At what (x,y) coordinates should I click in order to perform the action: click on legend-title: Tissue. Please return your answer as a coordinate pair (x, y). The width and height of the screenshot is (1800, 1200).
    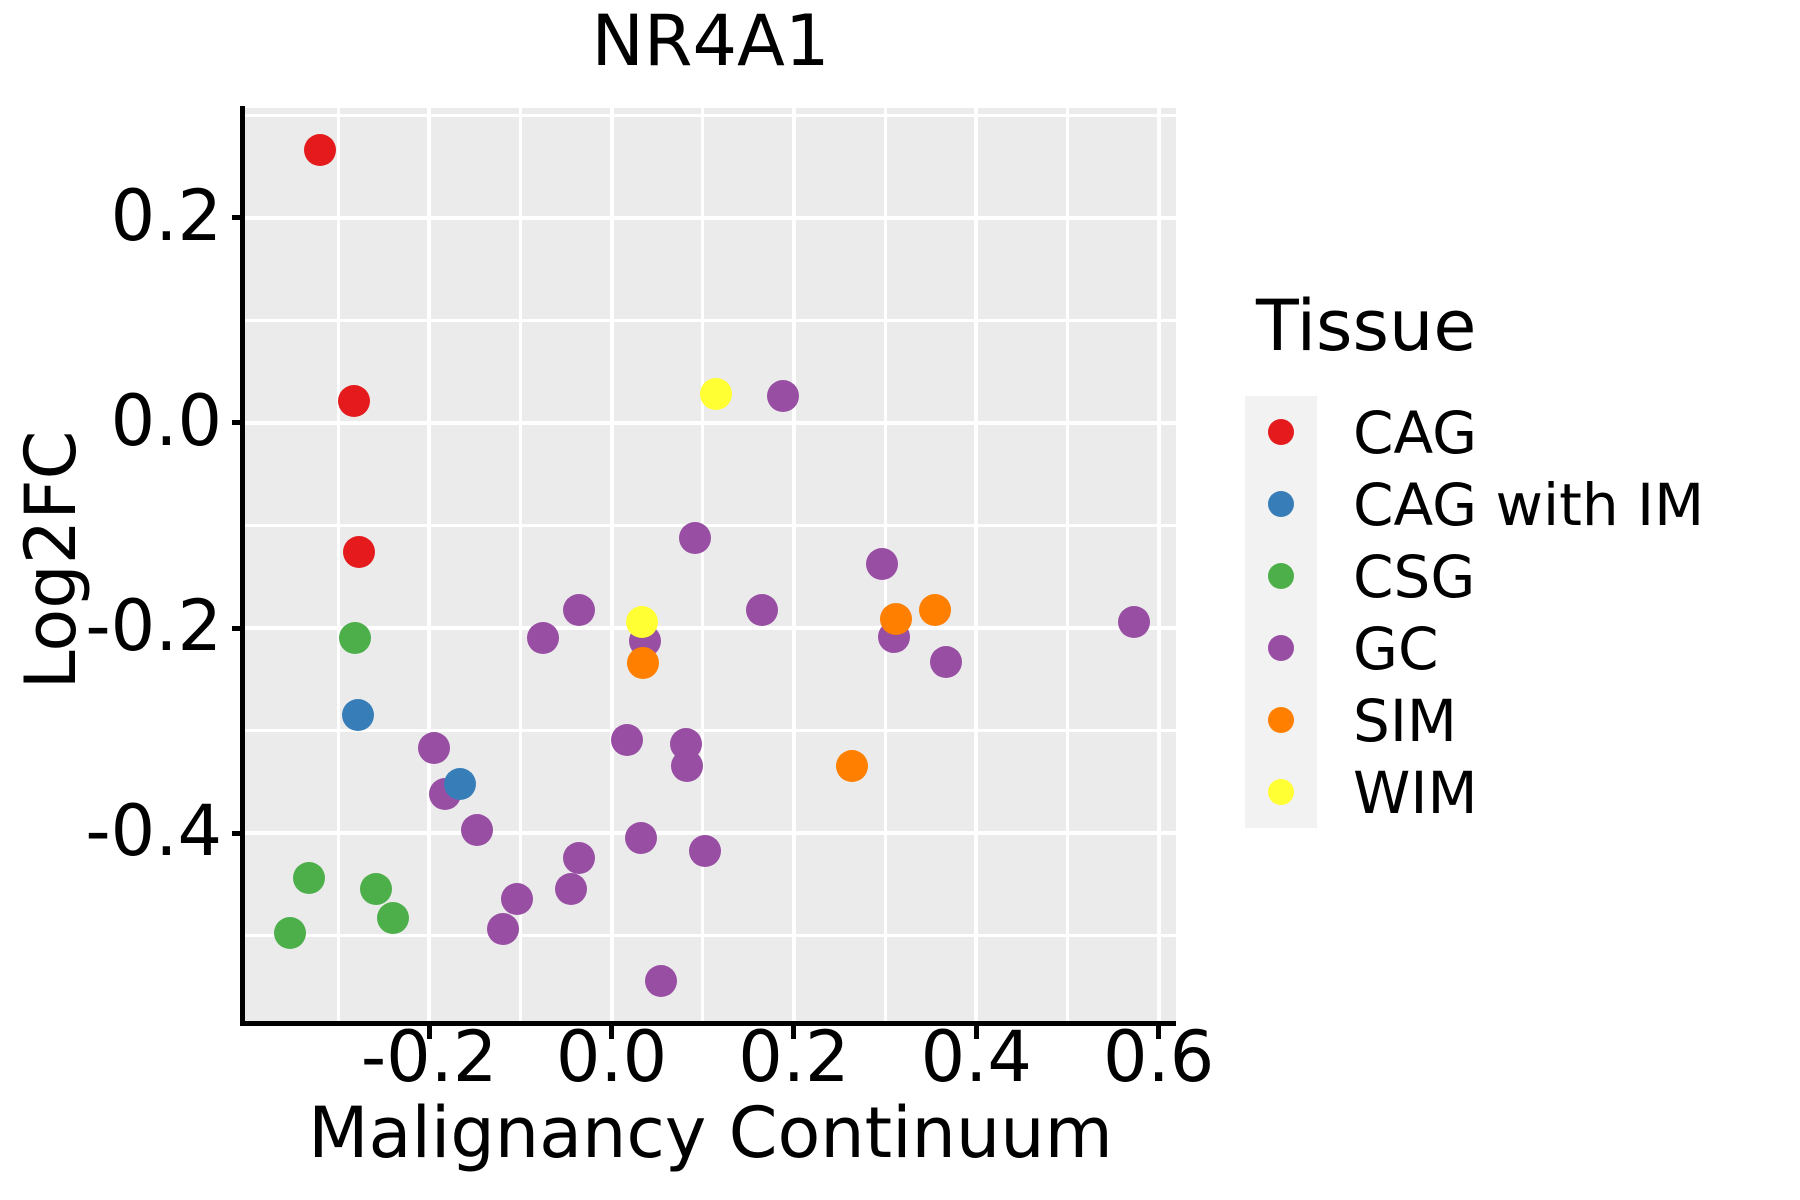
    Looking at the image, I should click on (1366, 326).